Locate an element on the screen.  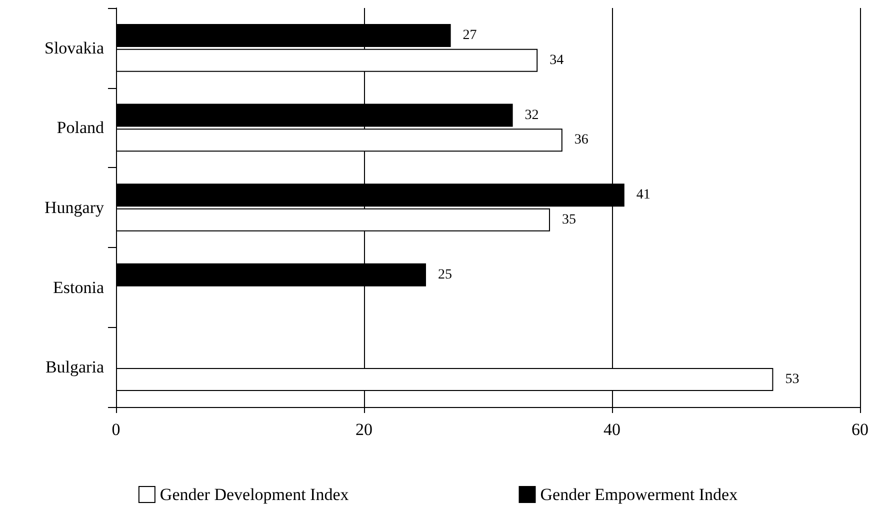
legend-label: Gender Development Index is located at coordinates (255, 494).